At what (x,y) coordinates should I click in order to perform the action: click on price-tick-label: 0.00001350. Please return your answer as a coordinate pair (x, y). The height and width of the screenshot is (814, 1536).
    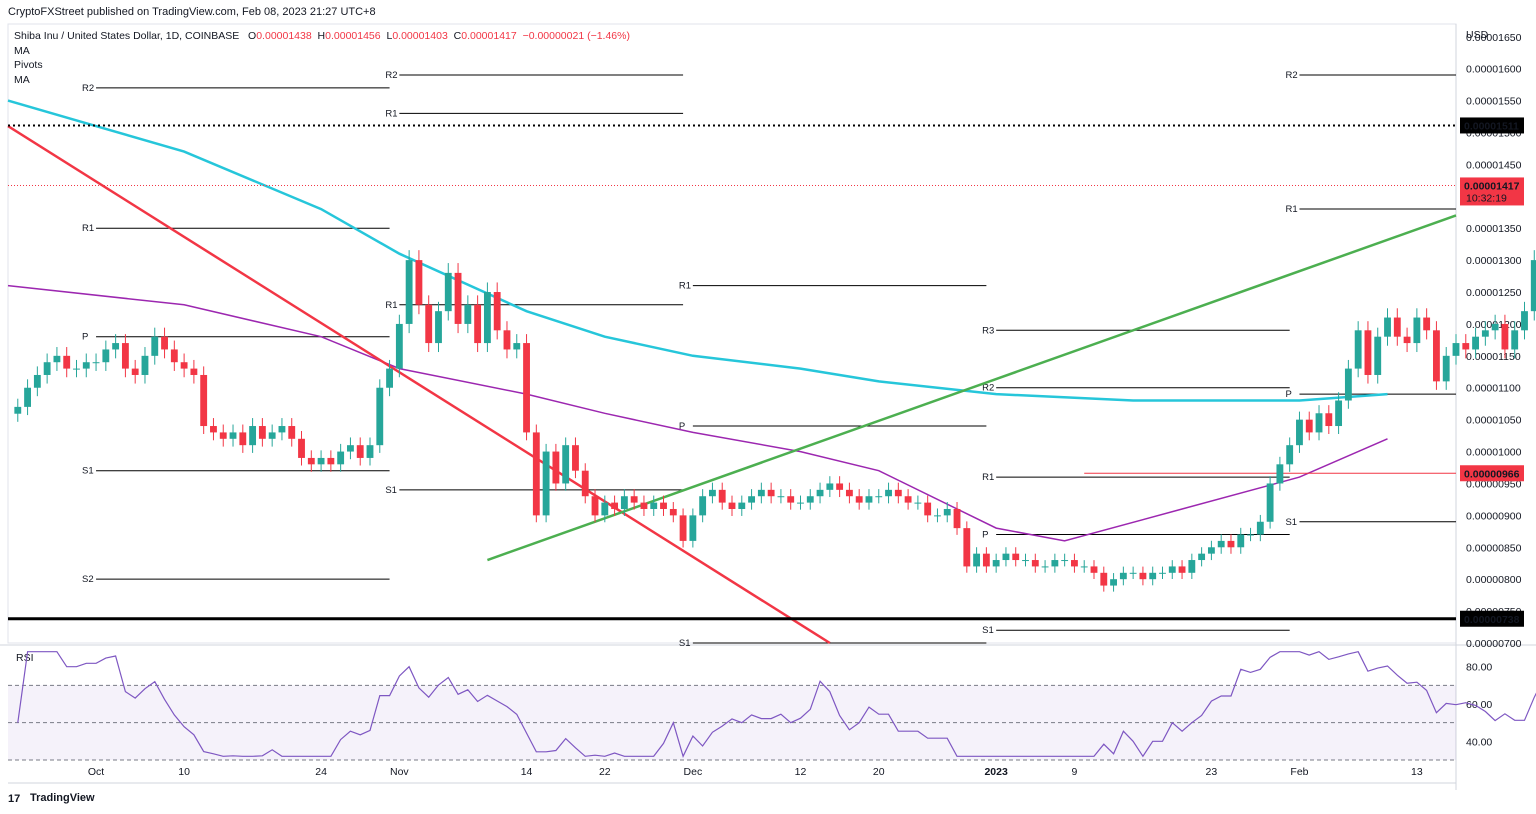
    Looking at the image, I should click on (1494, 229).